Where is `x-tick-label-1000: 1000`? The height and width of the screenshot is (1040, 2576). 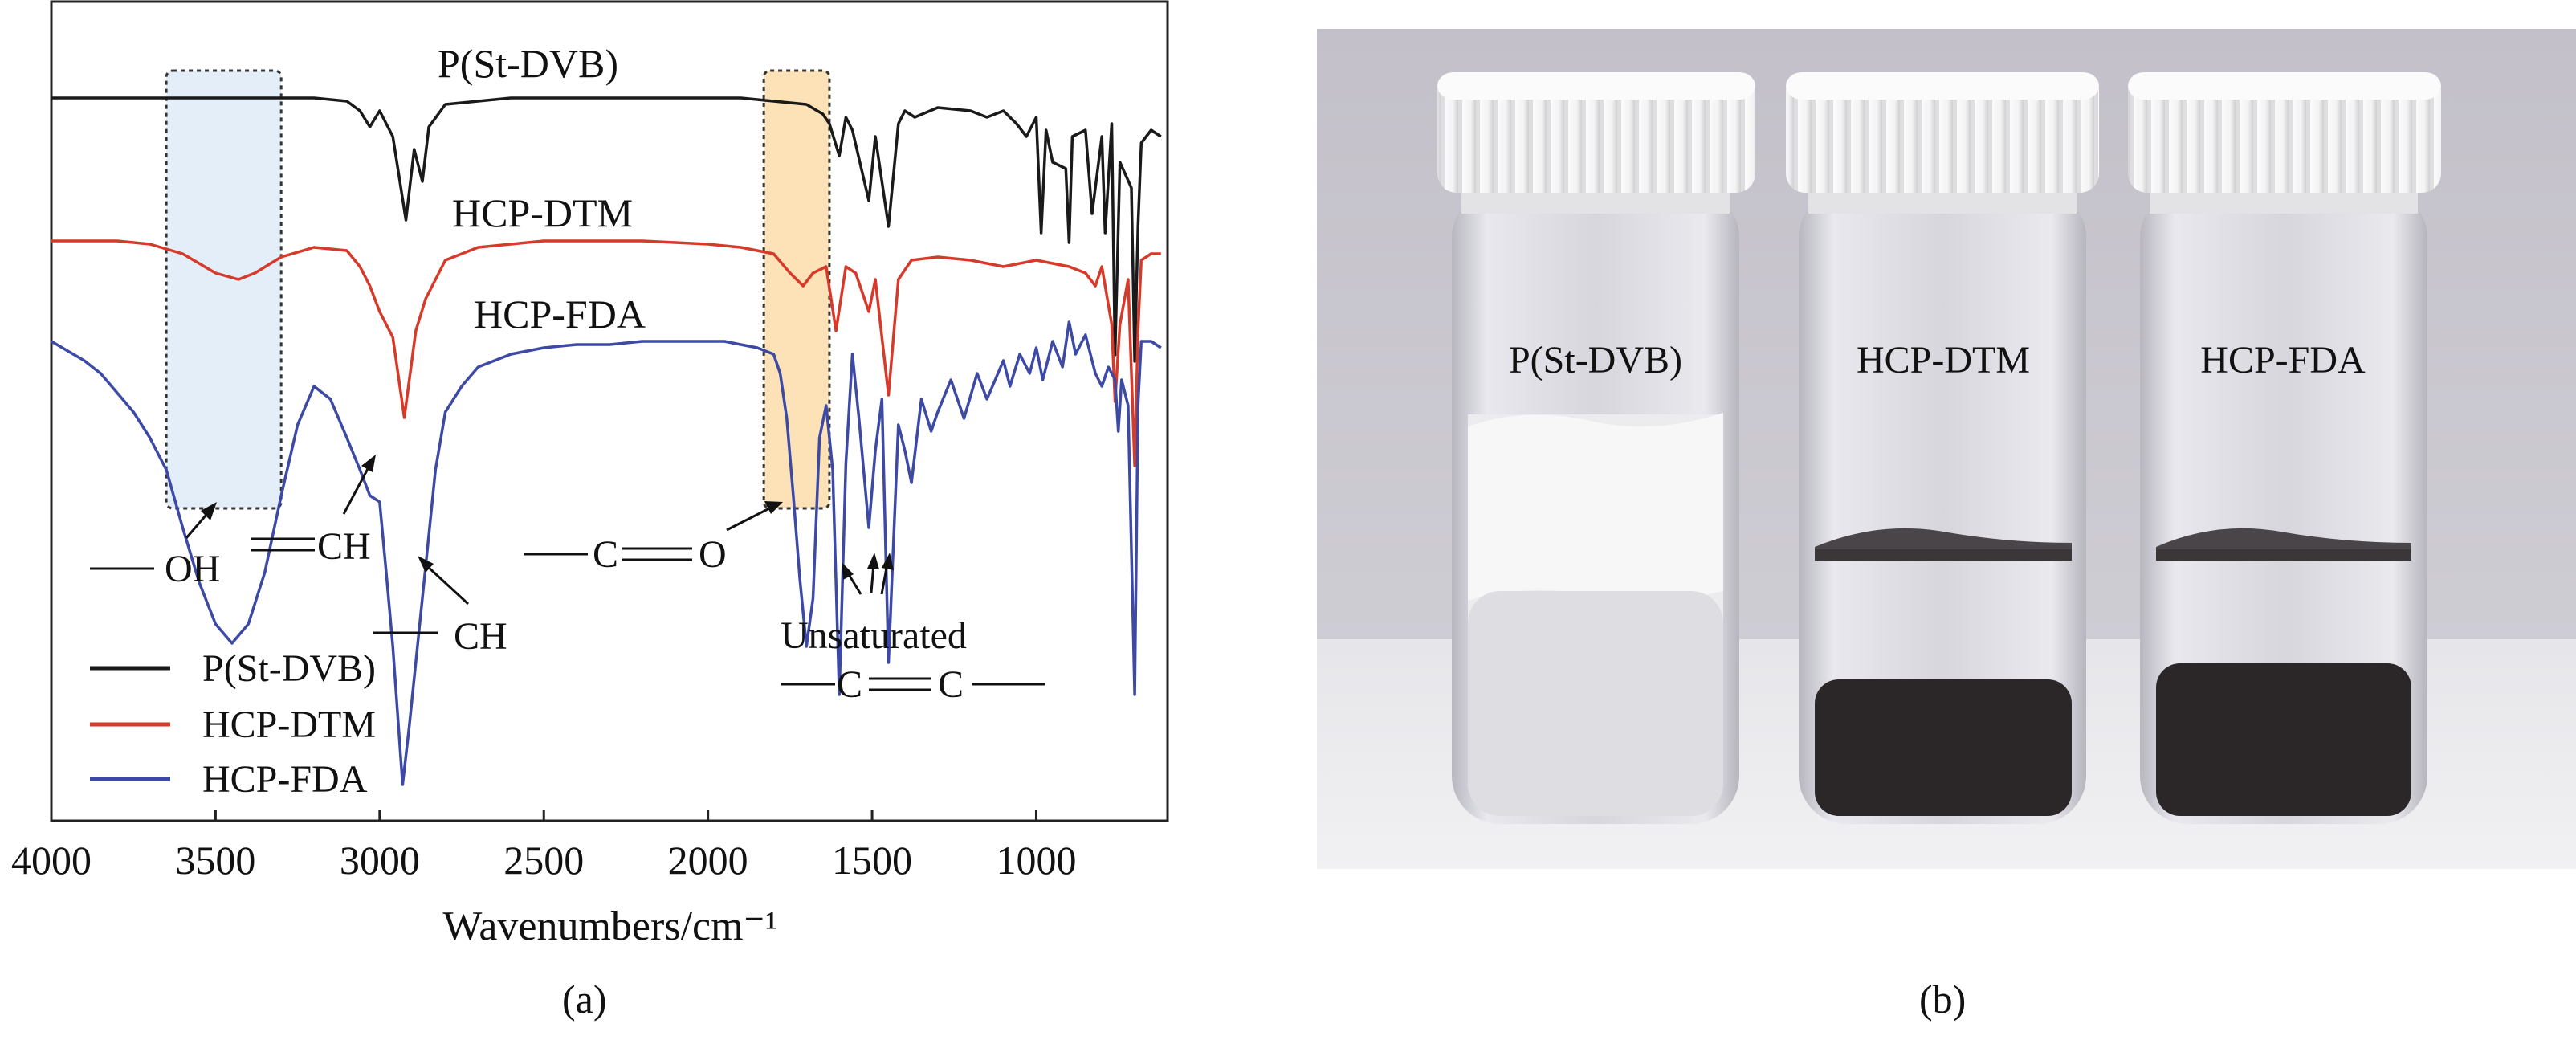 x-tick-label-1000: 1000 is located at coordinates (1036, 860).